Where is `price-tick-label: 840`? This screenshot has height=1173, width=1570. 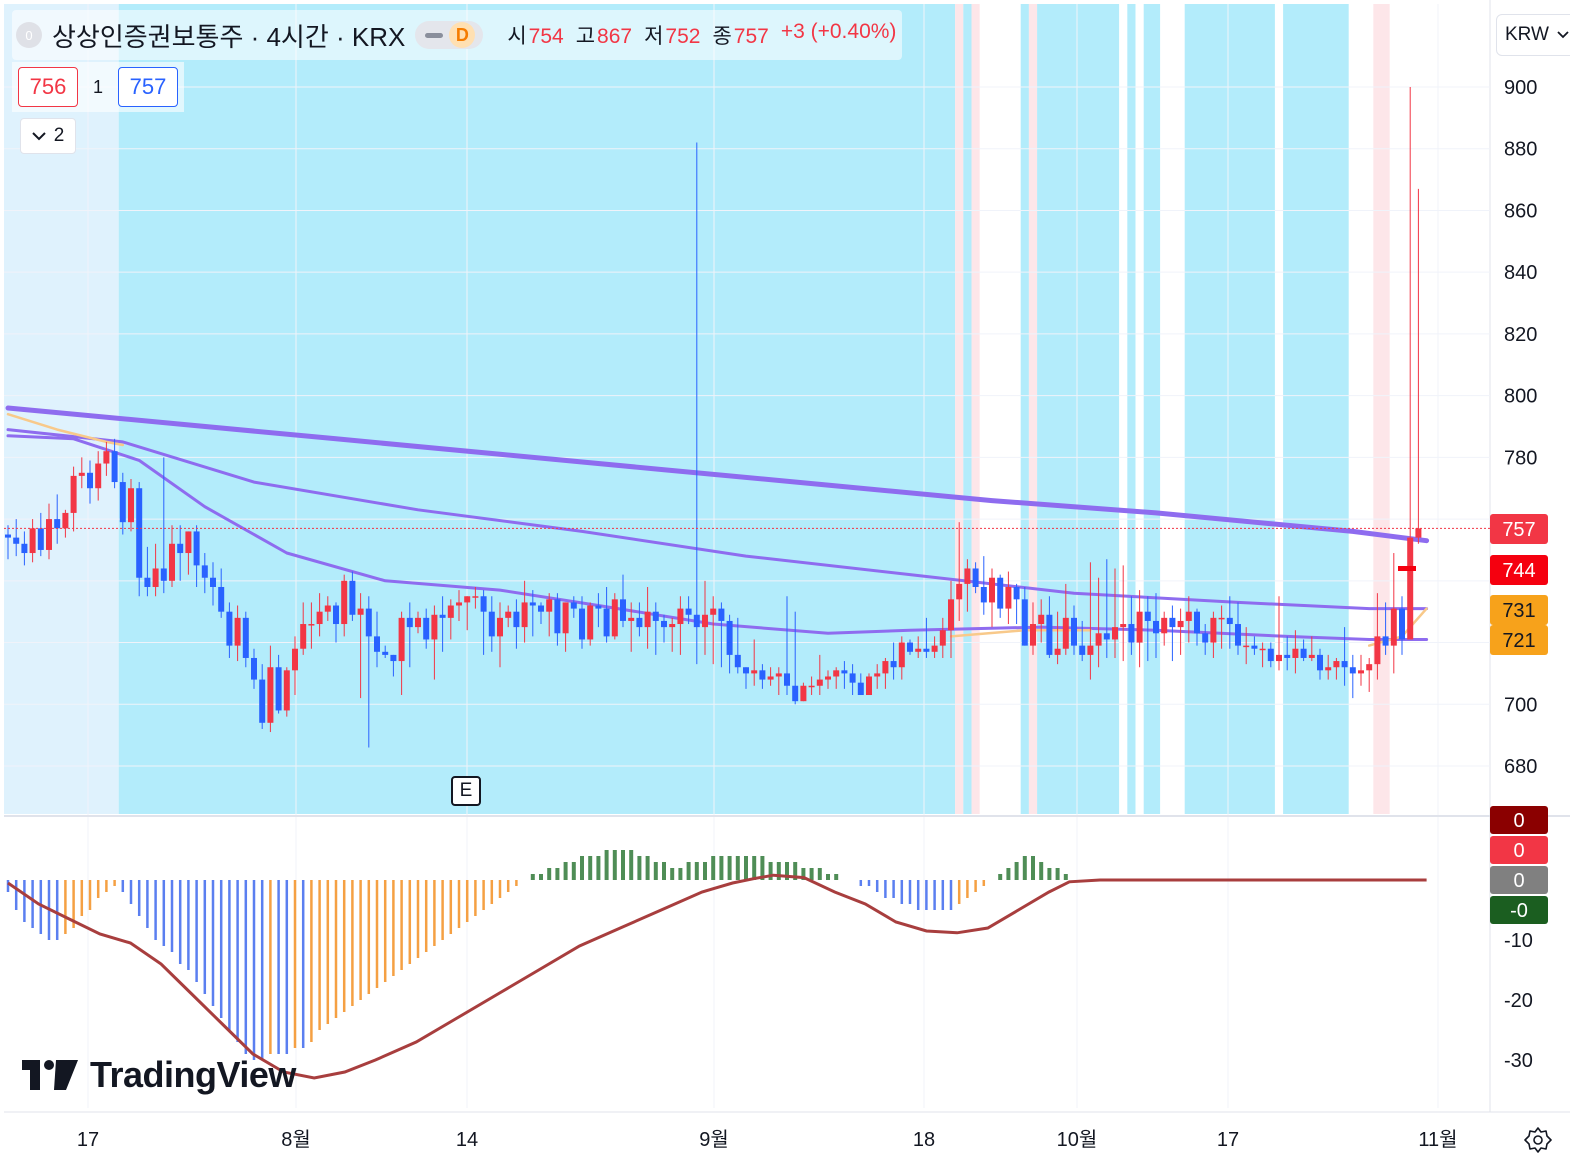 price-tick-label: 840 is located at coordinates (1520, 273).